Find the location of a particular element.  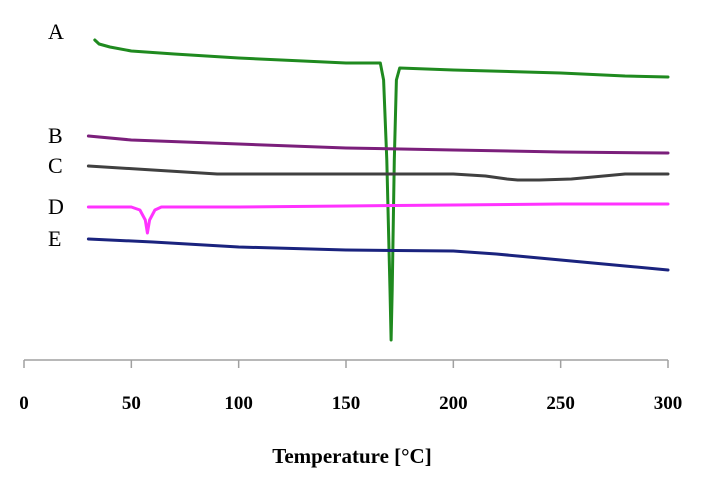

x-tick-label: 300 is located at coordinates (668, 403).